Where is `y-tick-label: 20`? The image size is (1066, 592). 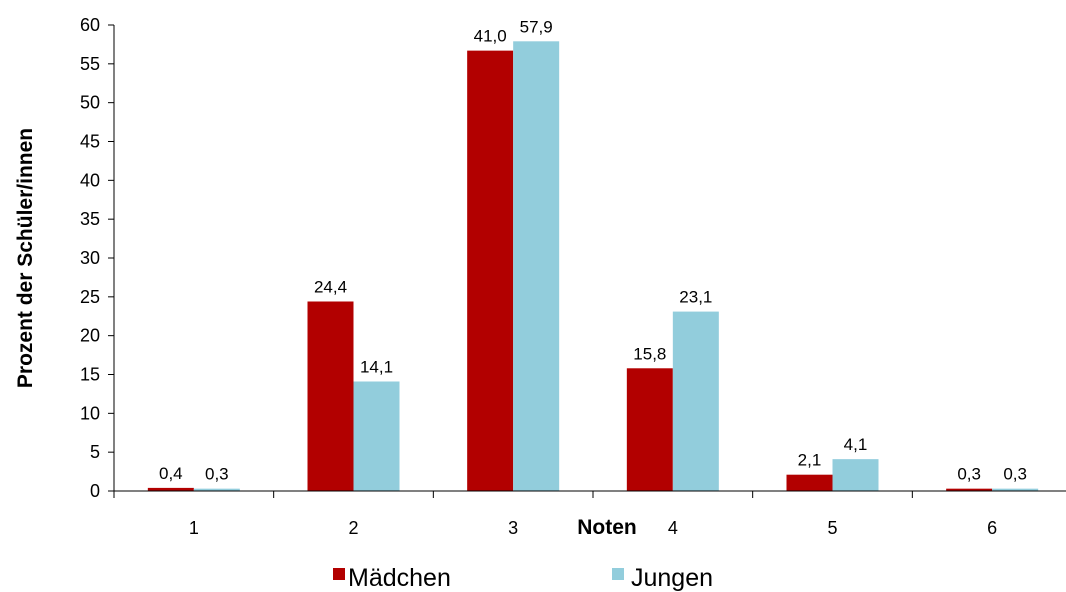 y-tick-label: 20 is located at coordinates (90, 336).